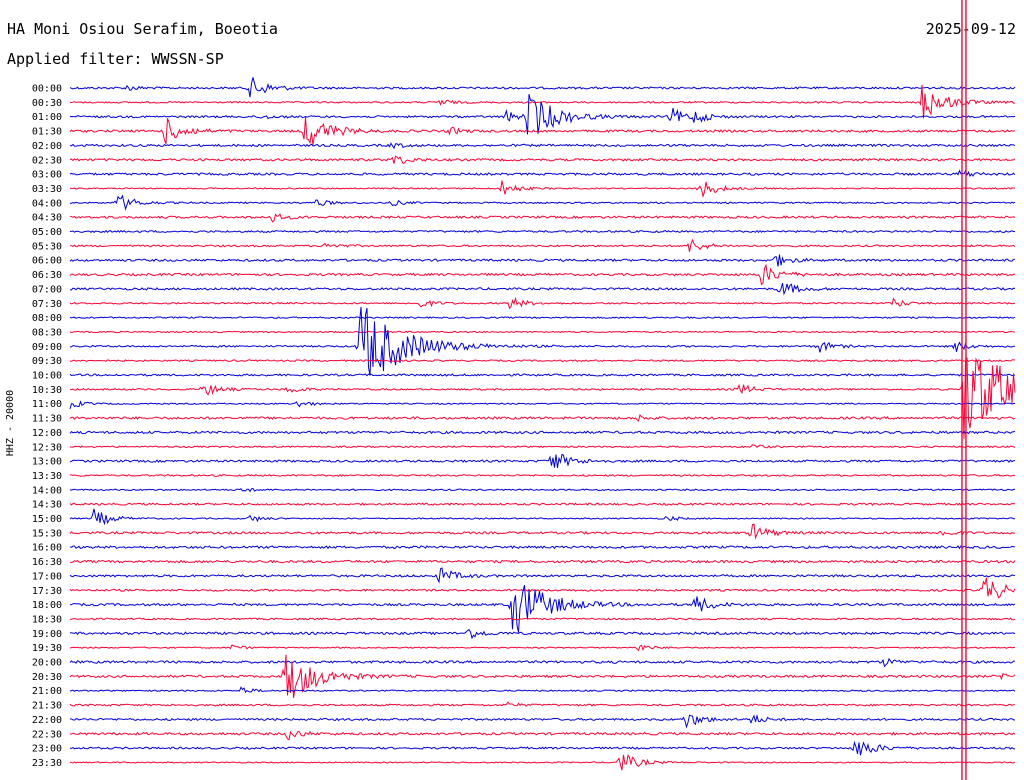 This screenshot has width=1024, height=780. Describe the element at coordinates (47, 634) in the screenshot. I see `row-time-label: 19:00` at that location.